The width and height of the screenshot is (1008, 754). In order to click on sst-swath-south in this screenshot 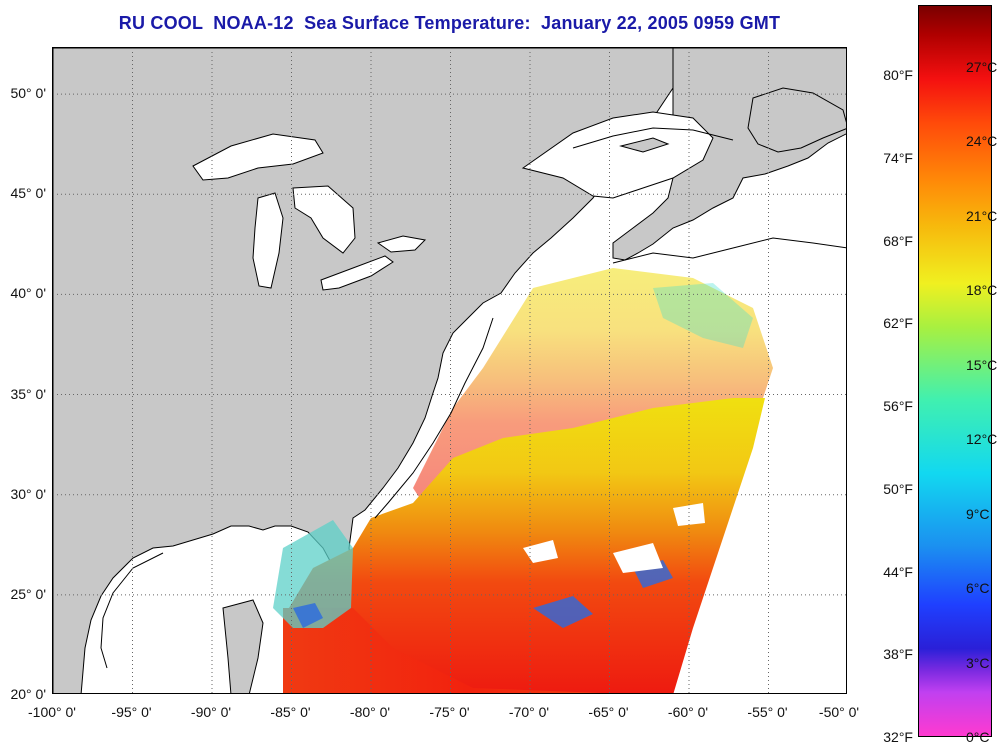, I will do `click(442, 650)`.